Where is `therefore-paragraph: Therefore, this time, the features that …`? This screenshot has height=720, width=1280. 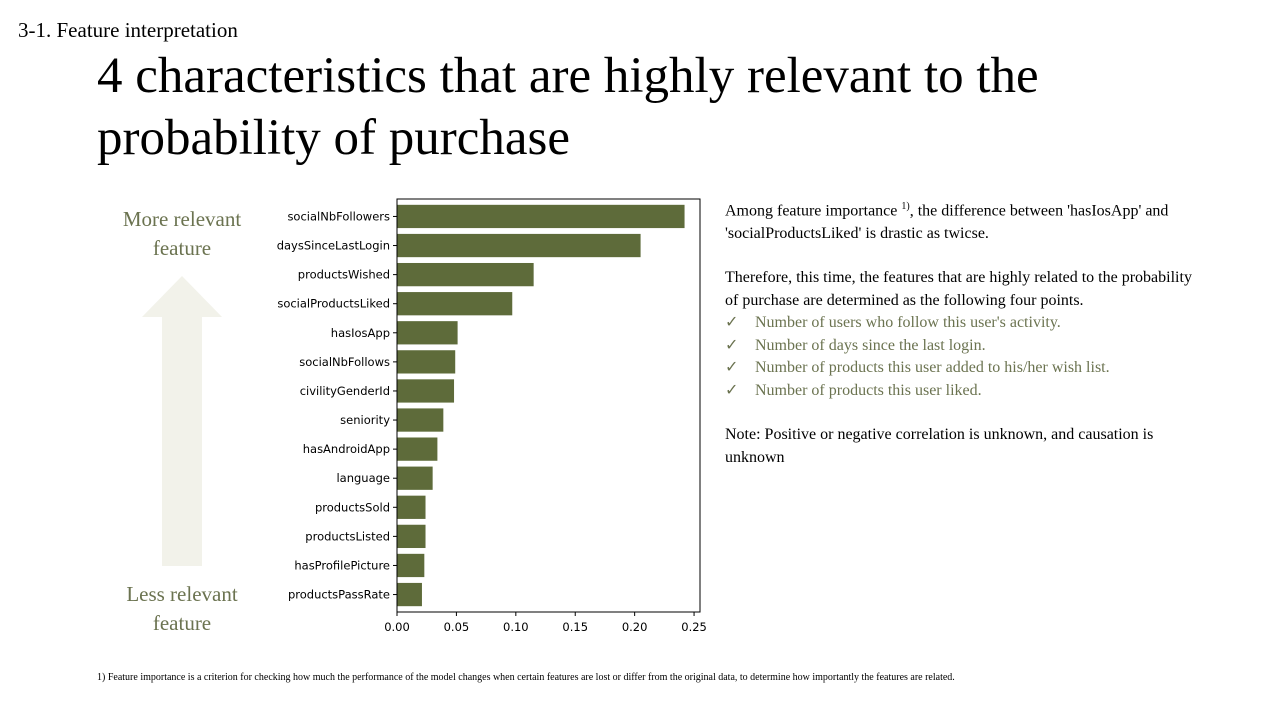
therefore-paragraph: Therefore, this time, the features that … is located at coordinates (958, 289).